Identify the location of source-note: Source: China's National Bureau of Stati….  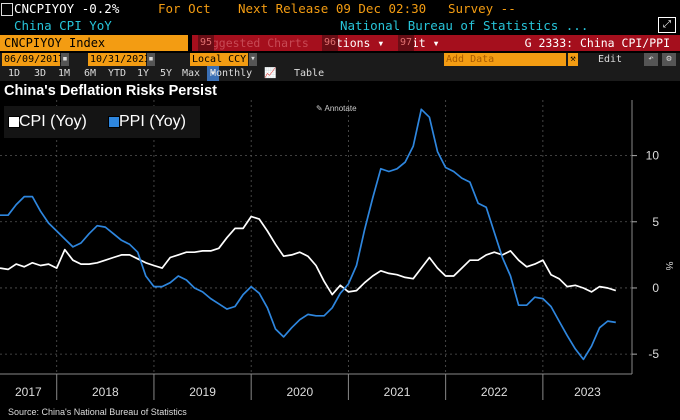
(97, 412).